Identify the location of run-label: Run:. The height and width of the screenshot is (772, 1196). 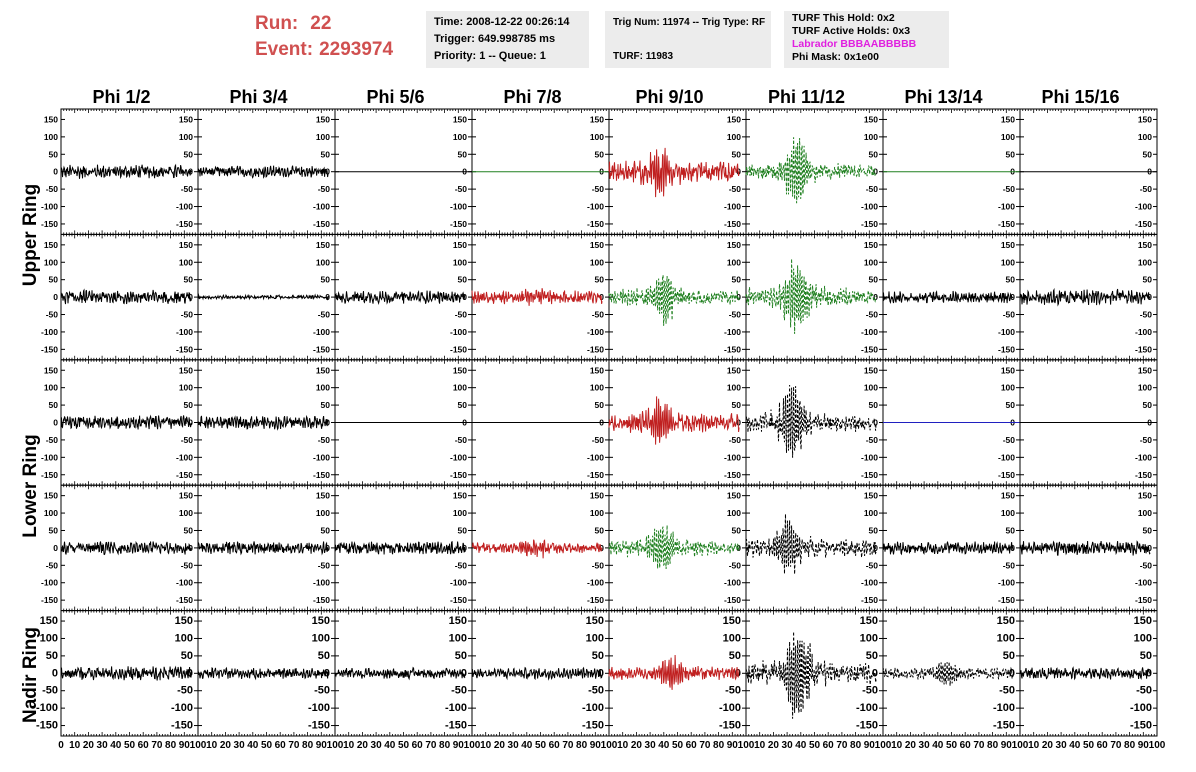
(277, 23).